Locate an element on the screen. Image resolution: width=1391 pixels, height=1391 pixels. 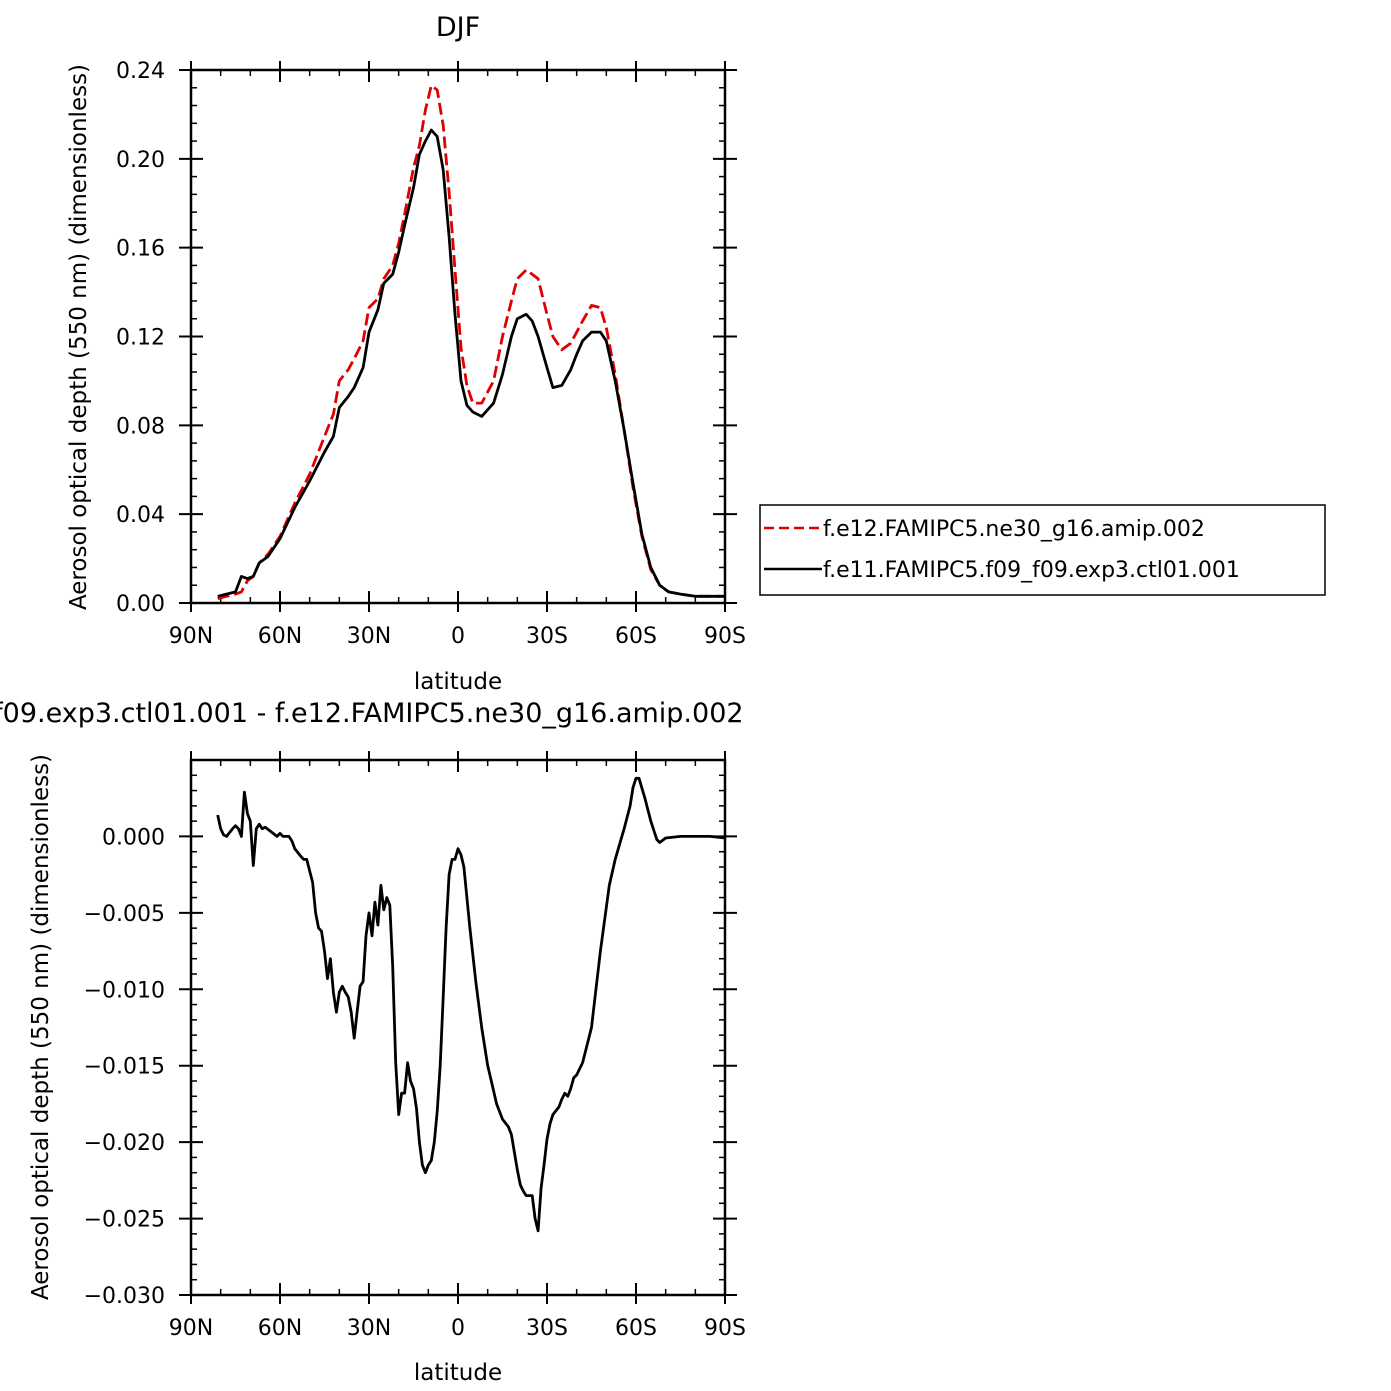
top-chart-y-tick-label: 0.16 is located at coordinates (140, 249).